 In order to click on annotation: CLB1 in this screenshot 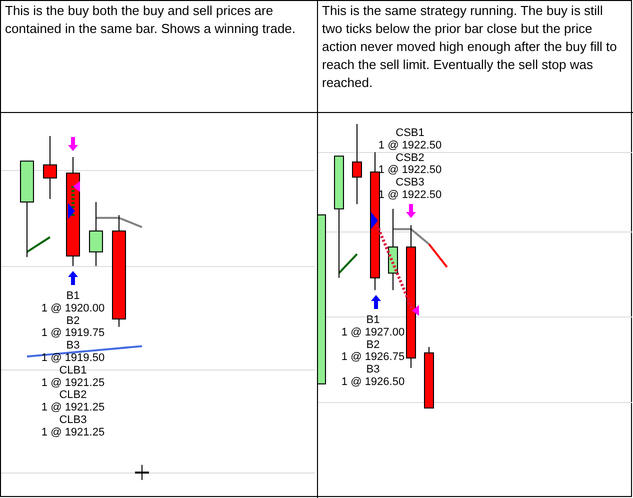, I will do `click(73, 370)`.